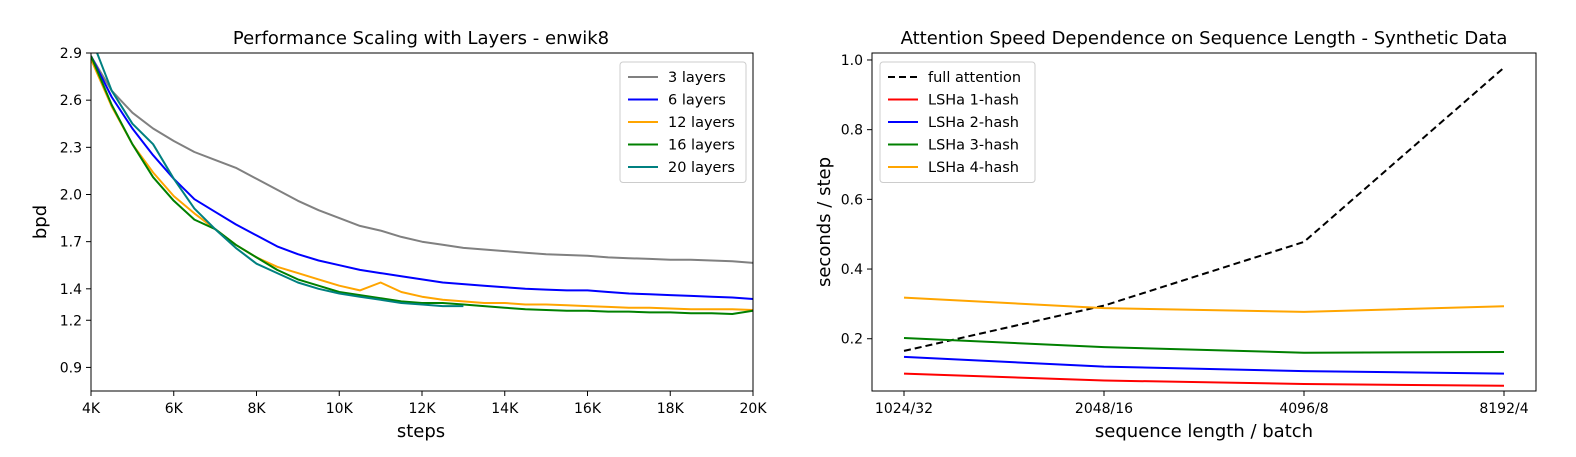 This screenshot has height=457, width=1576. I want to click on x-tick-label: 4096/8, so click(1303, 409).